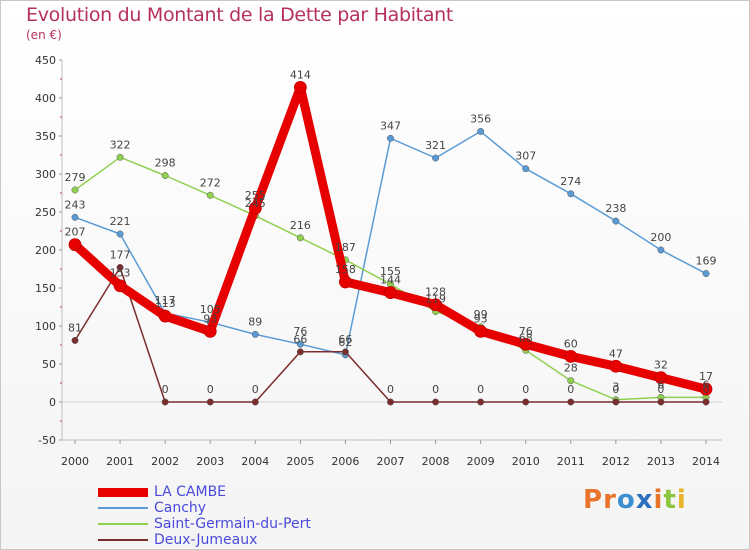 The height and width of the screenshot is (550, 750). What do you see at coordinates (45, 212) in the screenshot?
I see `y-tick-label: 250` at bounding box center [45, 212].